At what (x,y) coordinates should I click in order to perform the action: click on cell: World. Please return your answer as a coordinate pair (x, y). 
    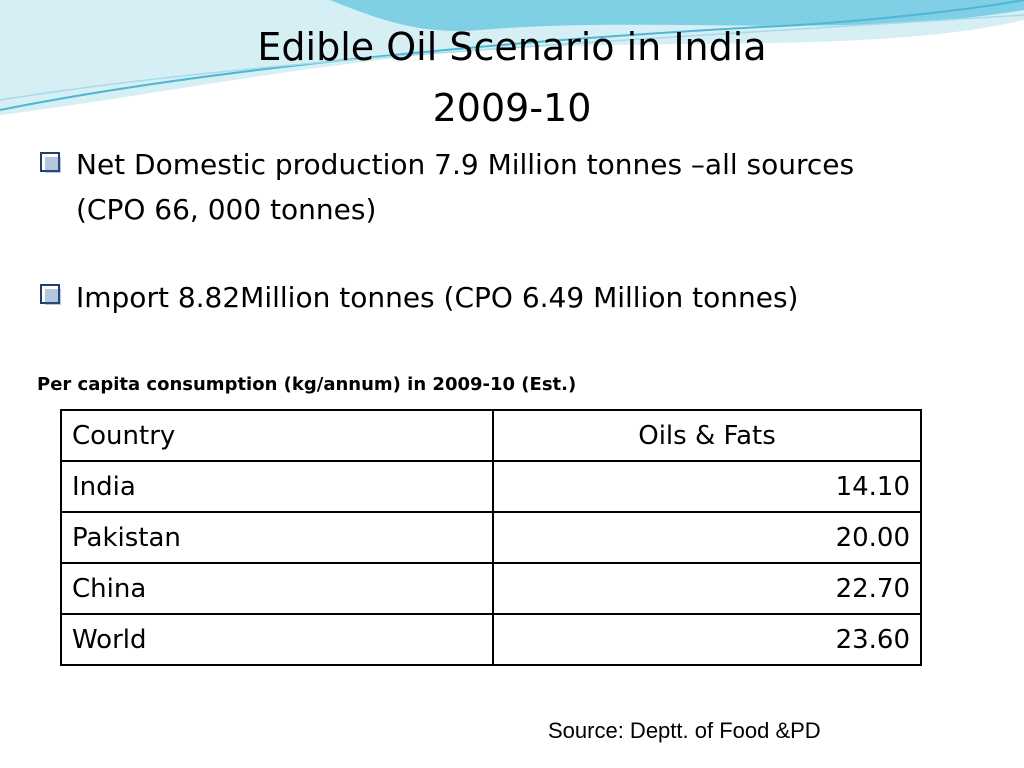
    Looking at the image, I should click on (277, 639).